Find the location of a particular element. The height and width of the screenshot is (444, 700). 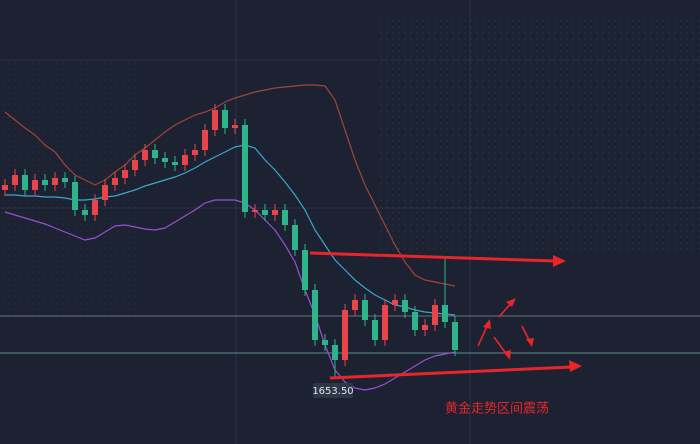

annotation-arrows is located at coordinates (445, 315).